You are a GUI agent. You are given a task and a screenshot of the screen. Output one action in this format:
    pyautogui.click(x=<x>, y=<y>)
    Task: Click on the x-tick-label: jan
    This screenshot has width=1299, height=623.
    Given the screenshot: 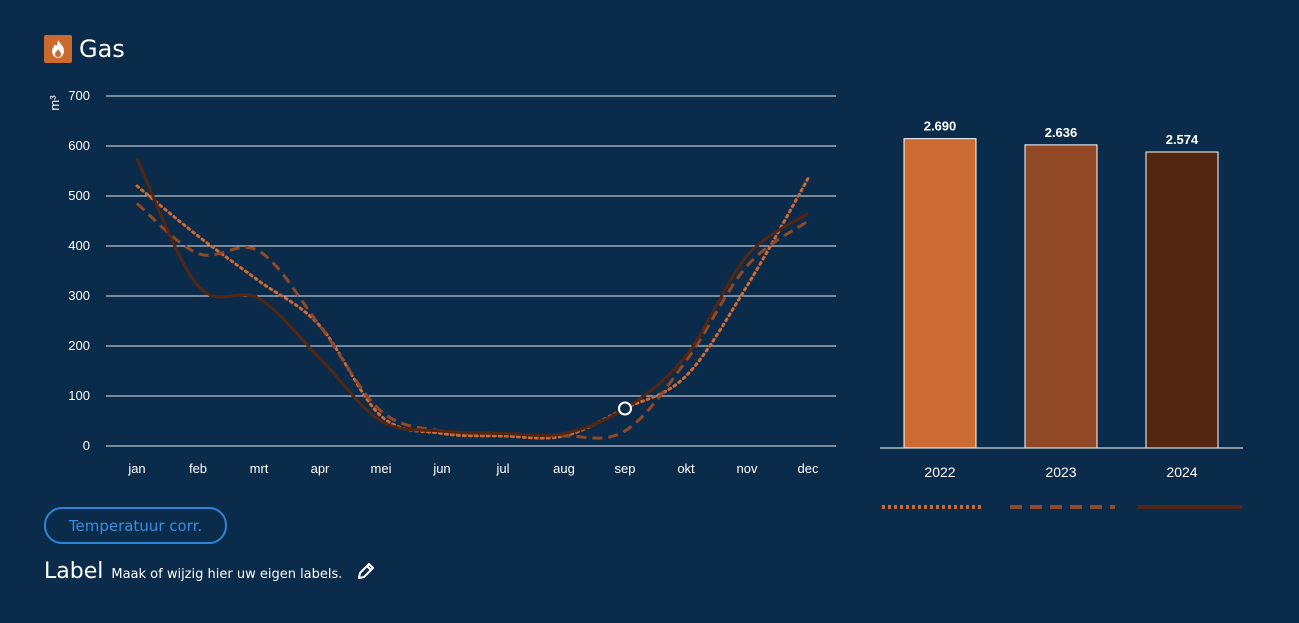 What is the action you would take?
    pyautogui.click(x=136, y=468)
    